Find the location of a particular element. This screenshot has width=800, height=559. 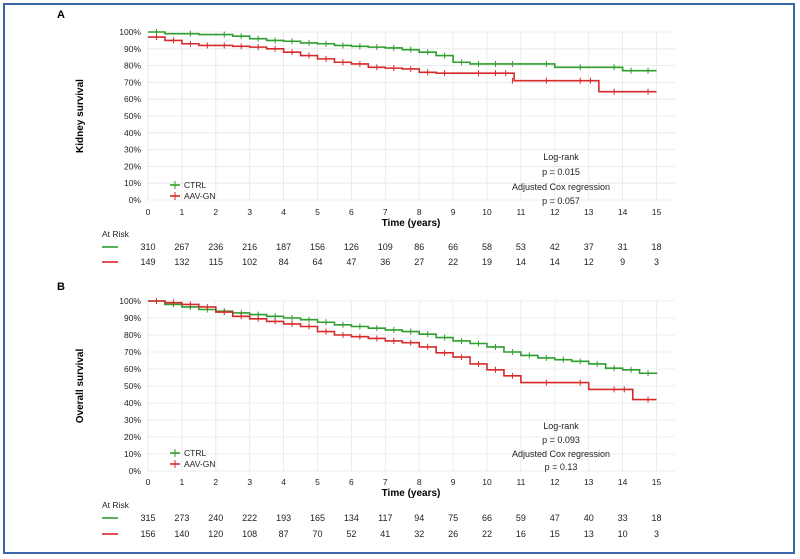

x-tick-label: 3 is located at coordinates (249, 482).